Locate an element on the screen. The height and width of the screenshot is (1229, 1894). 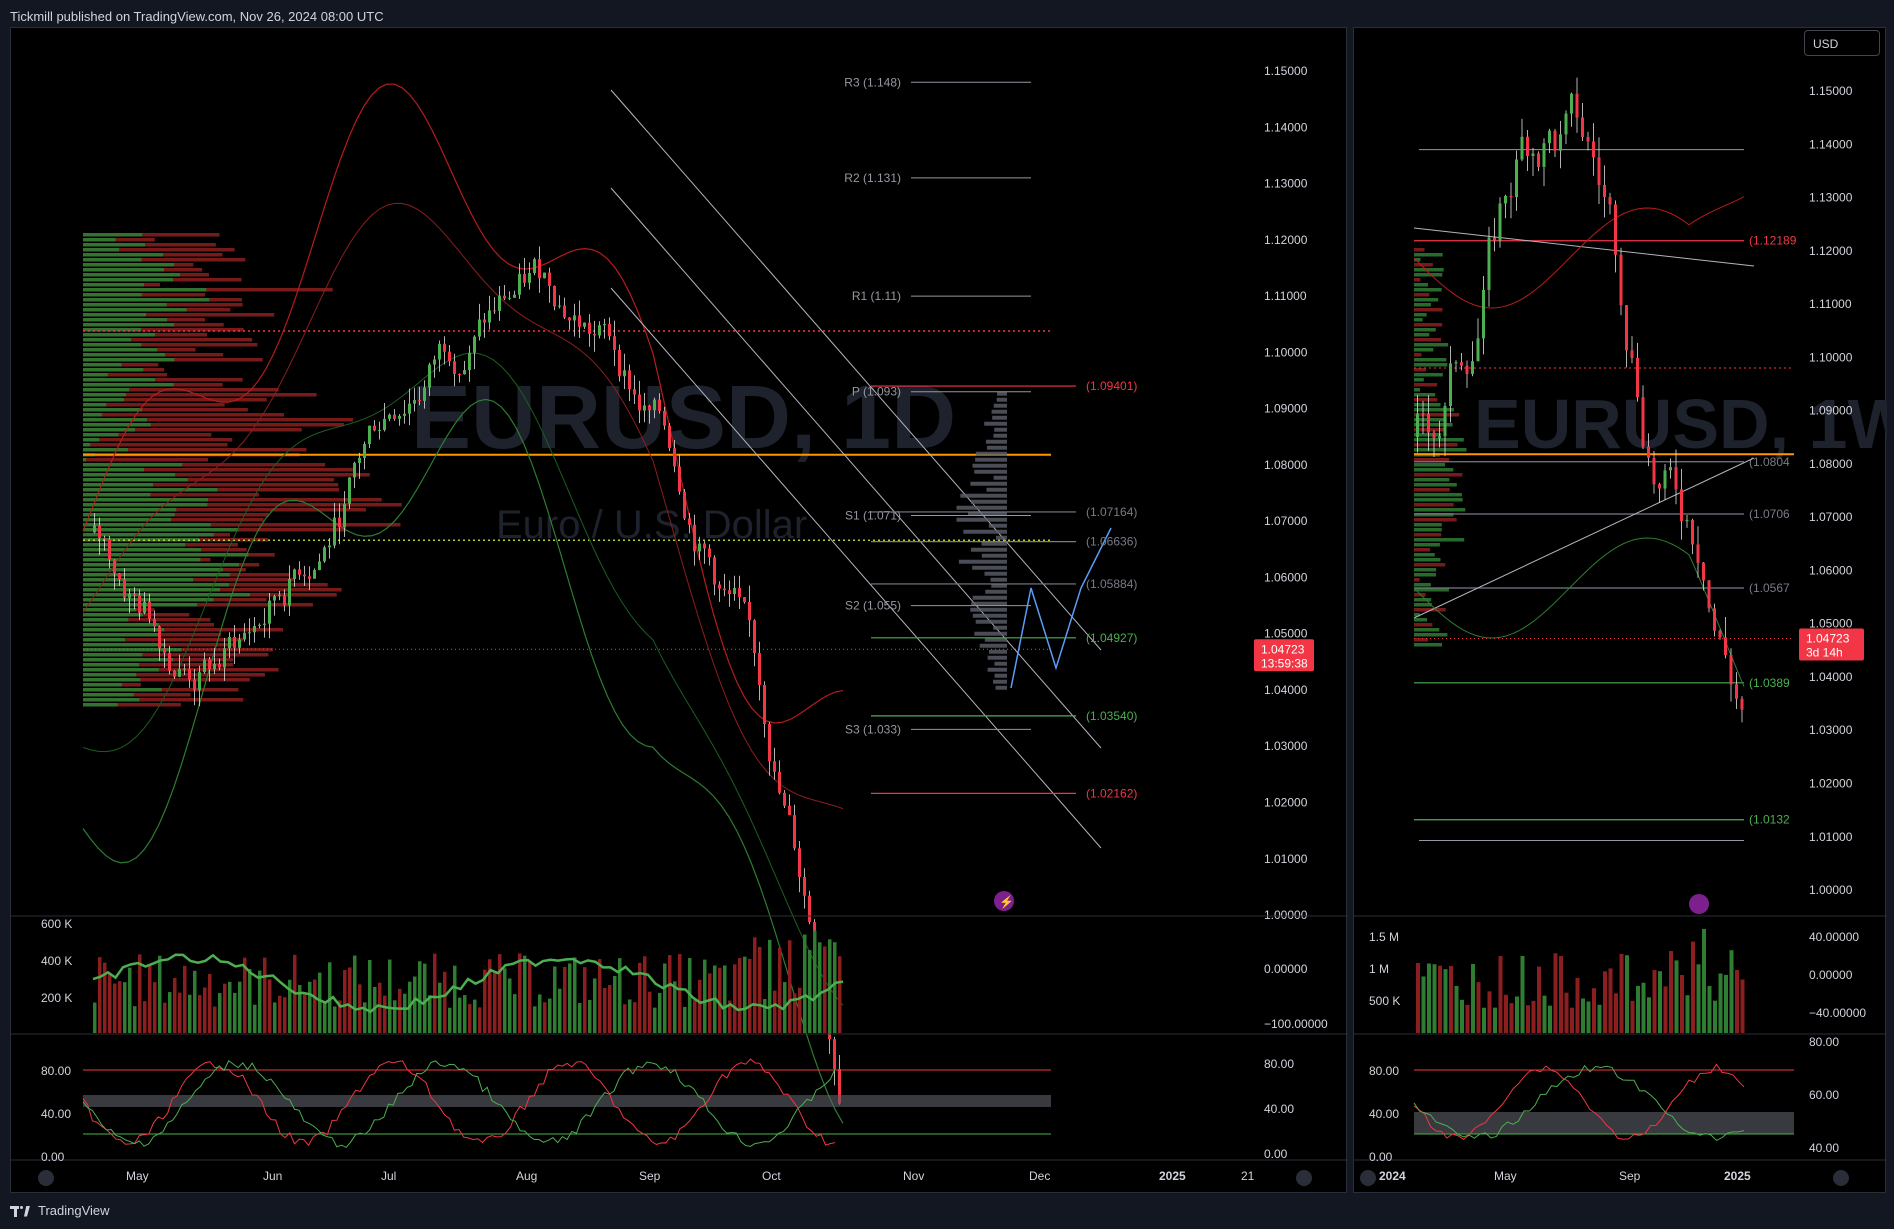
side-price-tick: 1.12000 is located at coordinates (1831, 251).